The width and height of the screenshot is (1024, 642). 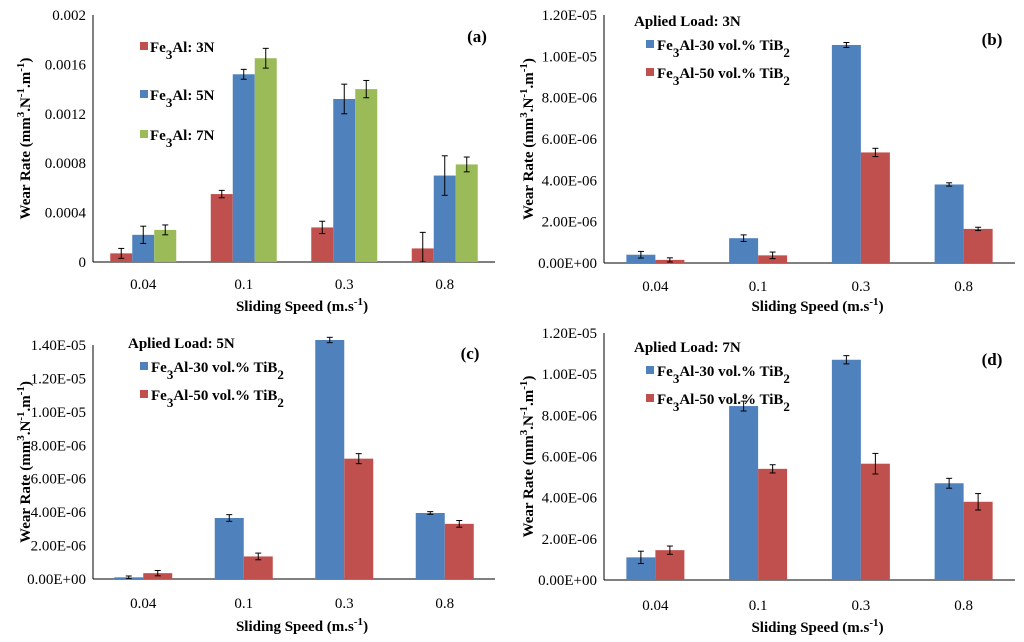 What do you see at coordinates (182, 51) in the screenshot?
I see `legend-label: Fe3Al: 3N` at bounding box center [182, 51].